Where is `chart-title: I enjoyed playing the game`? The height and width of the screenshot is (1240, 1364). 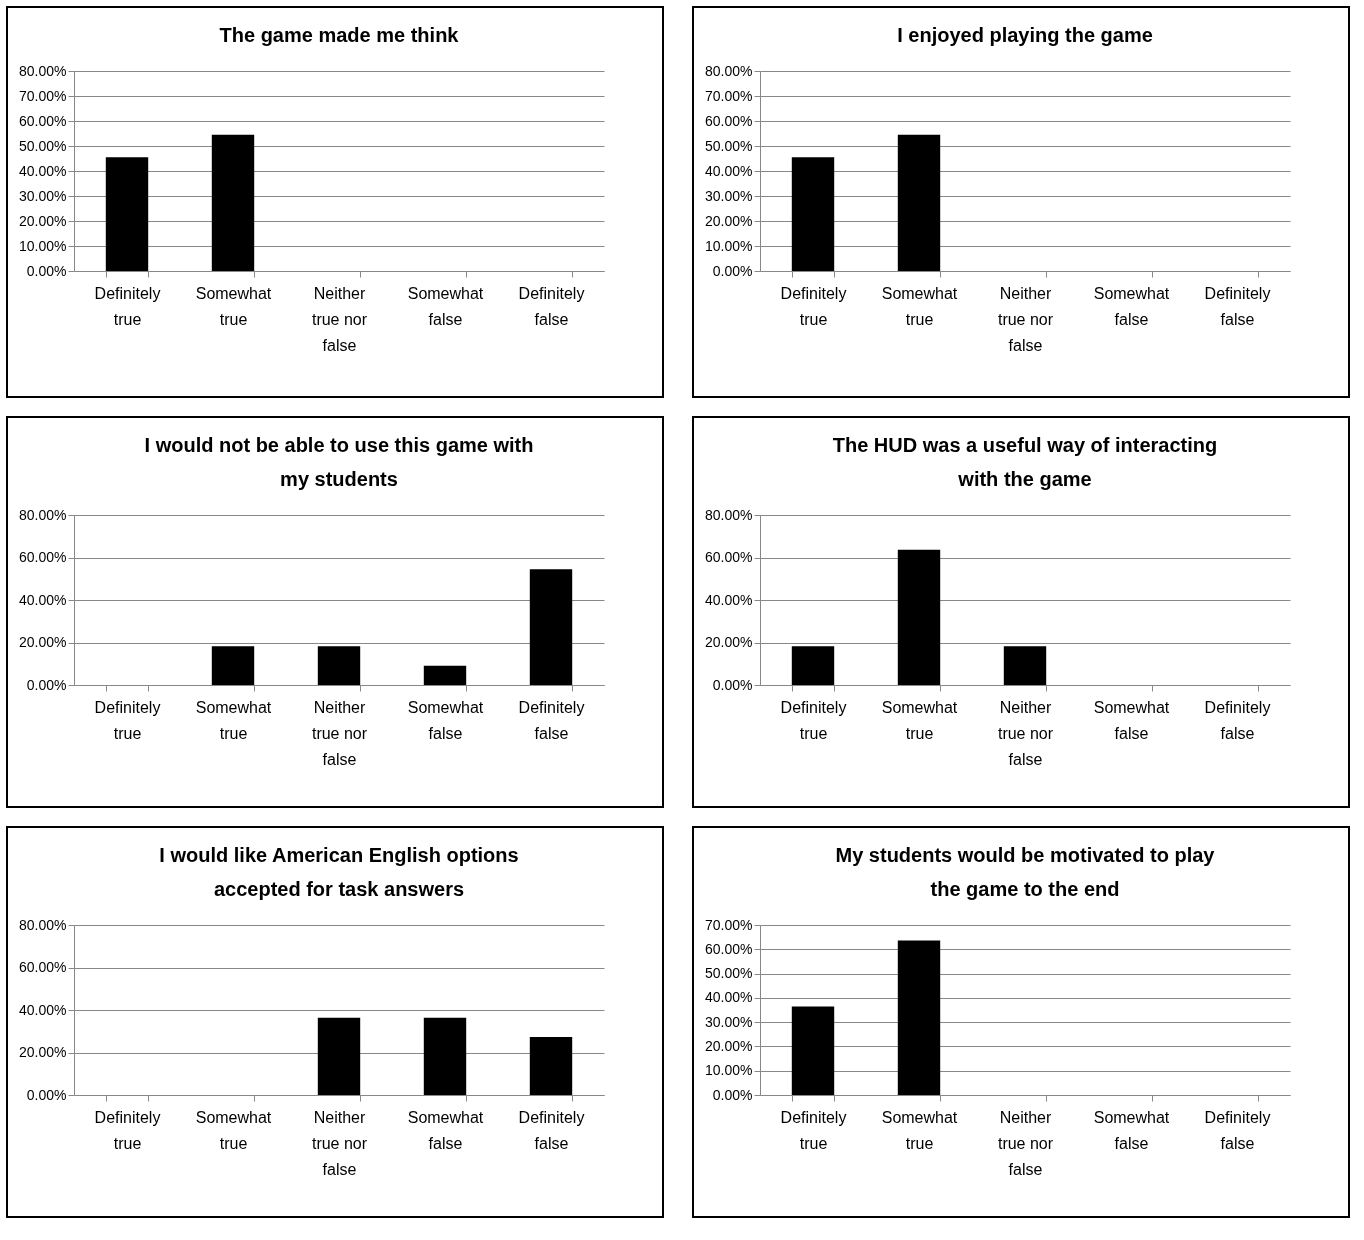
chart-title: I enjoyed playing the game is located at coordinates (1025, 35).